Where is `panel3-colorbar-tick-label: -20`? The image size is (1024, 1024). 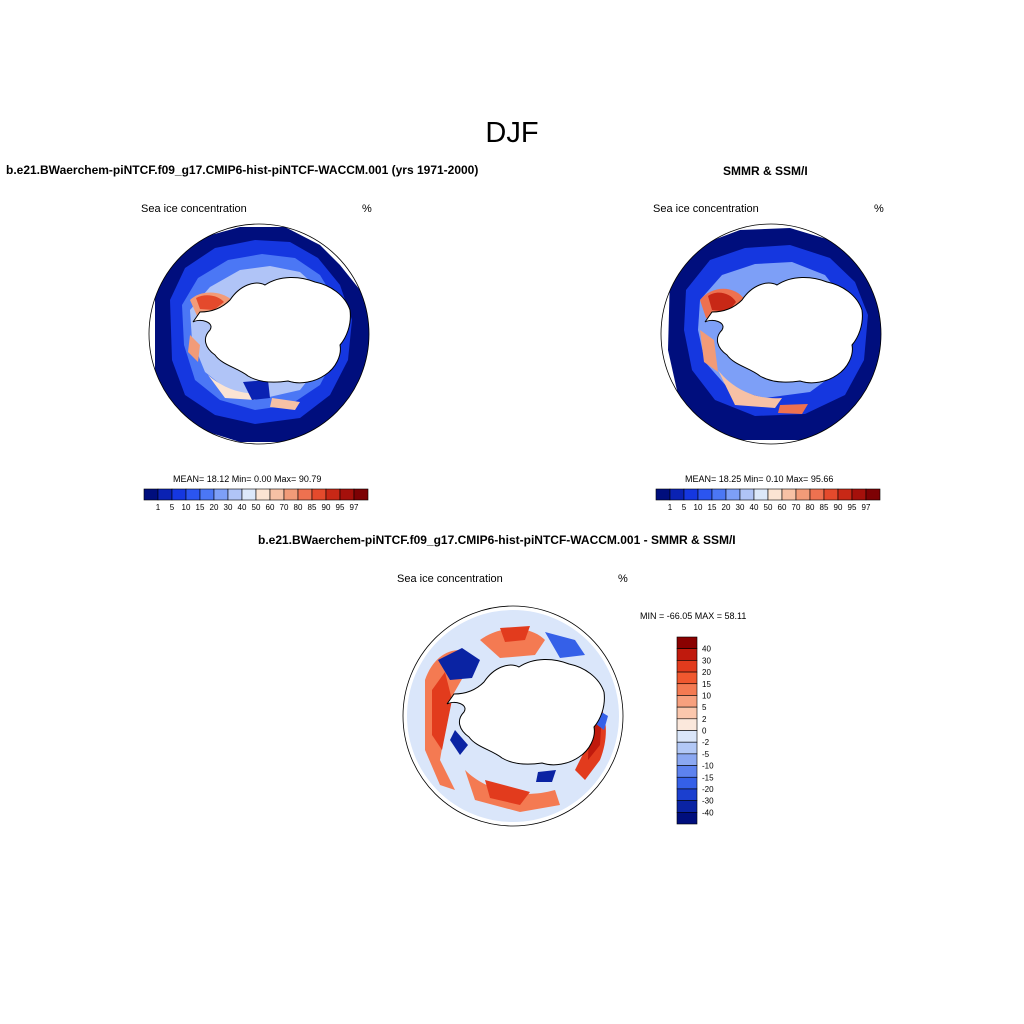 panel3-colorbar-tick-label: -20 is located at coordinates (708, 789).